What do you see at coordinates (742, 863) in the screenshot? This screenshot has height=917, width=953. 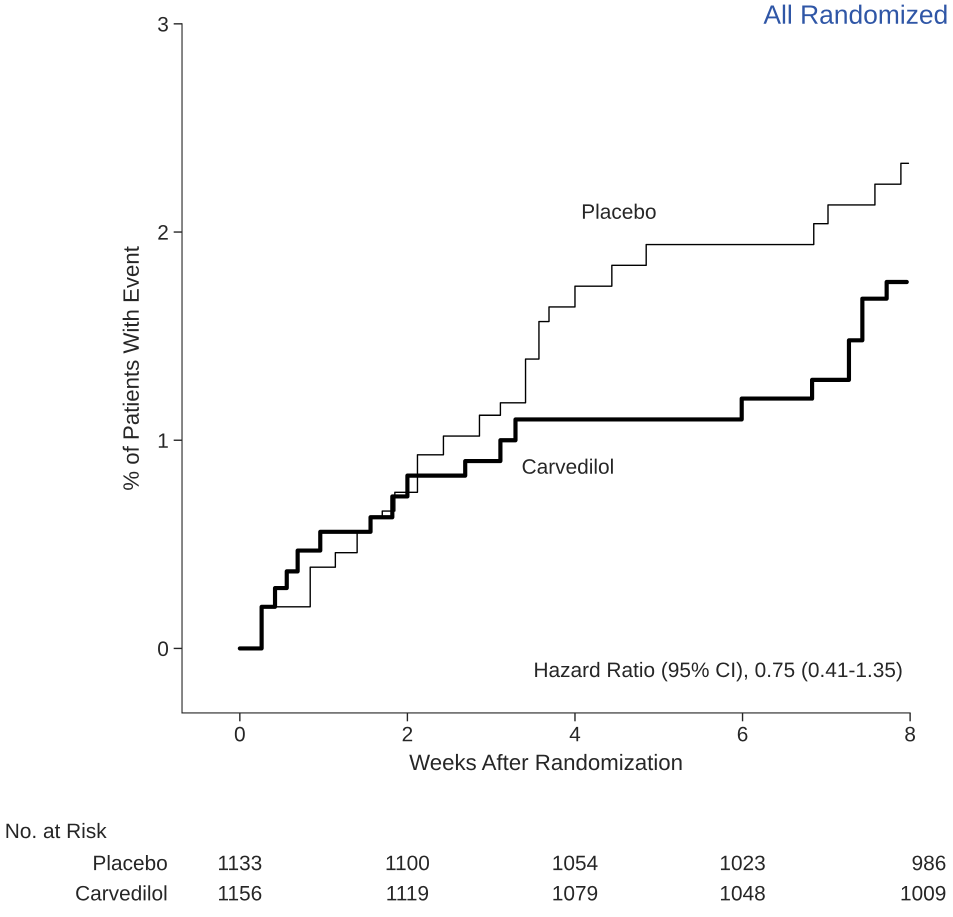 I see `text: 1023` at bounding box center [742, 863].